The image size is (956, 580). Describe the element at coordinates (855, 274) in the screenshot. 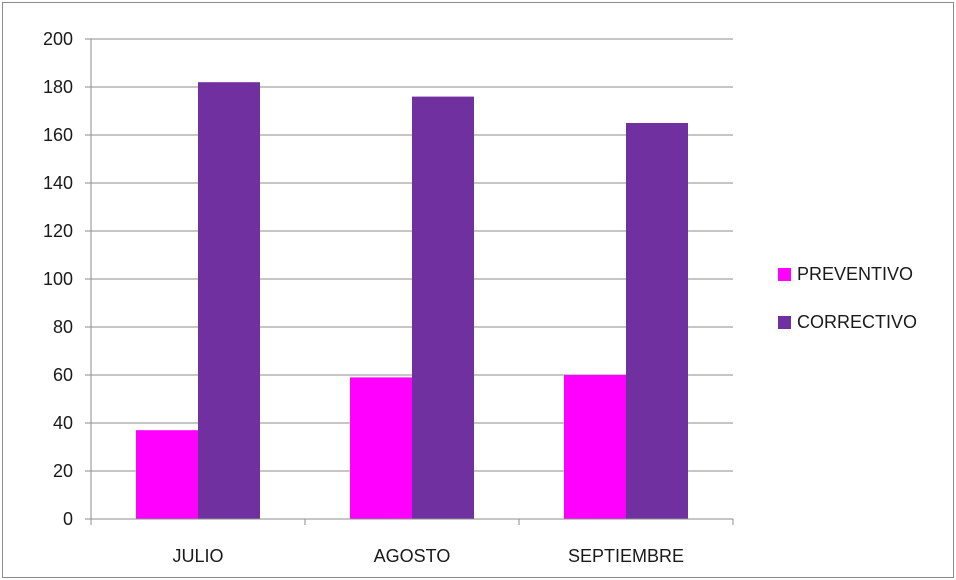

I see `legend-label: PREVENTIVO` at that location.